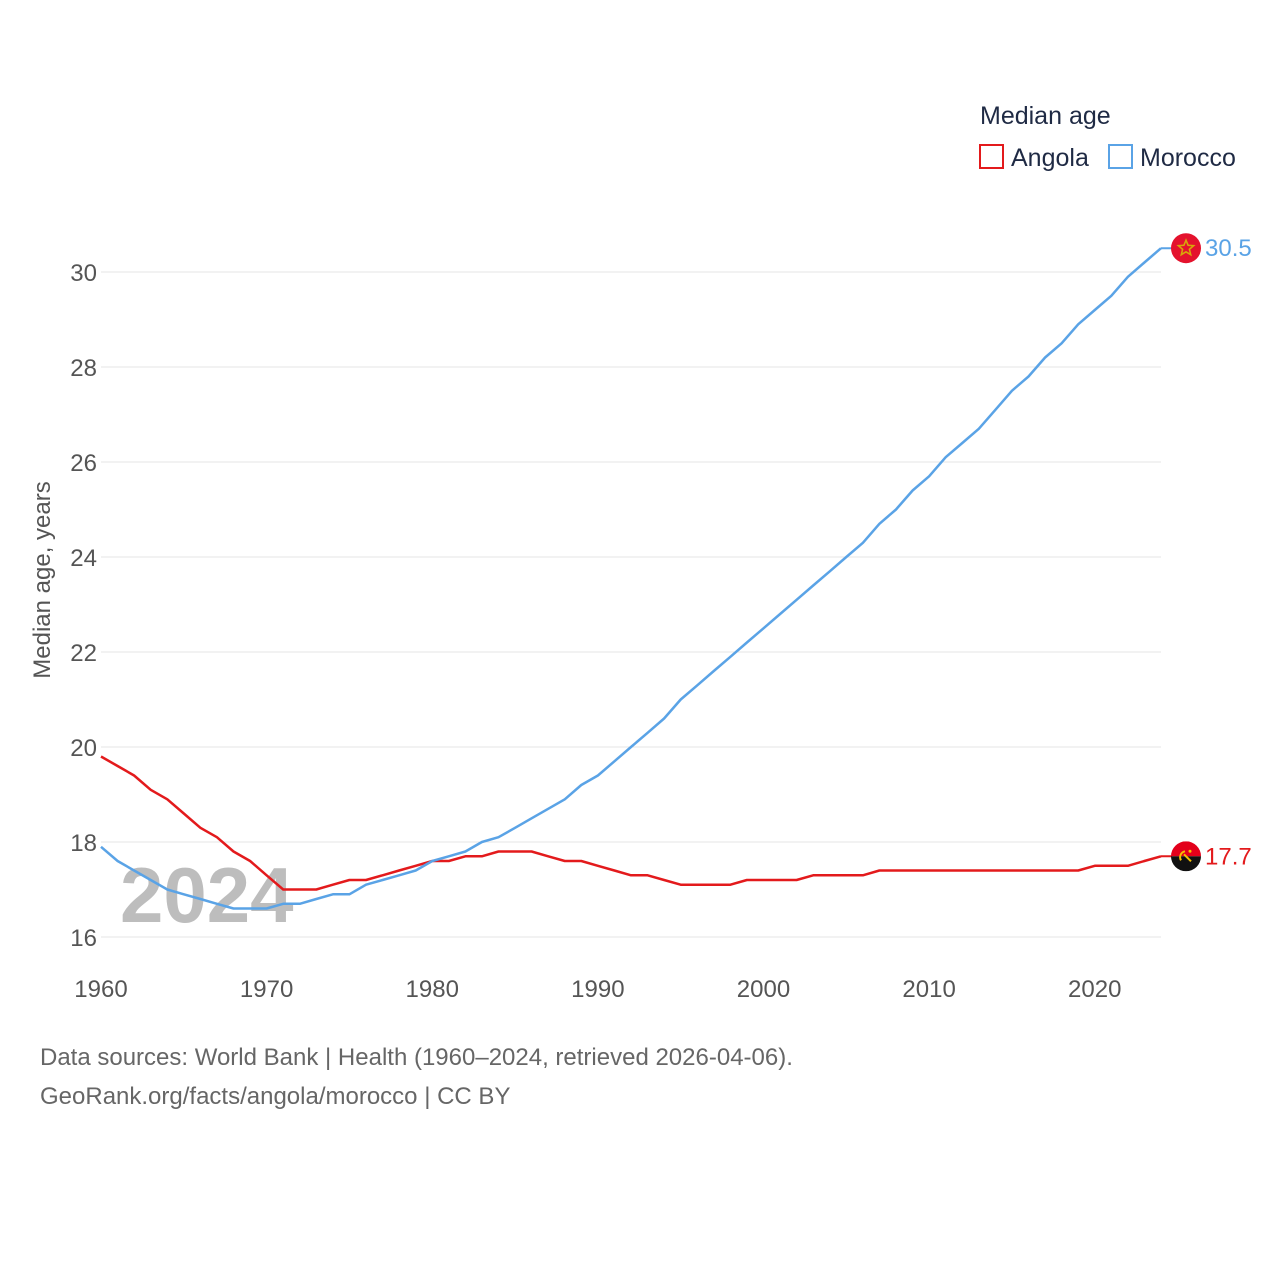 The height and width of the screenshot is (1280, 1280). What do you see at coordinates (83, 273) in the screenshot?
I see `y-tick-label: 30` at bounding box center [83, 273].